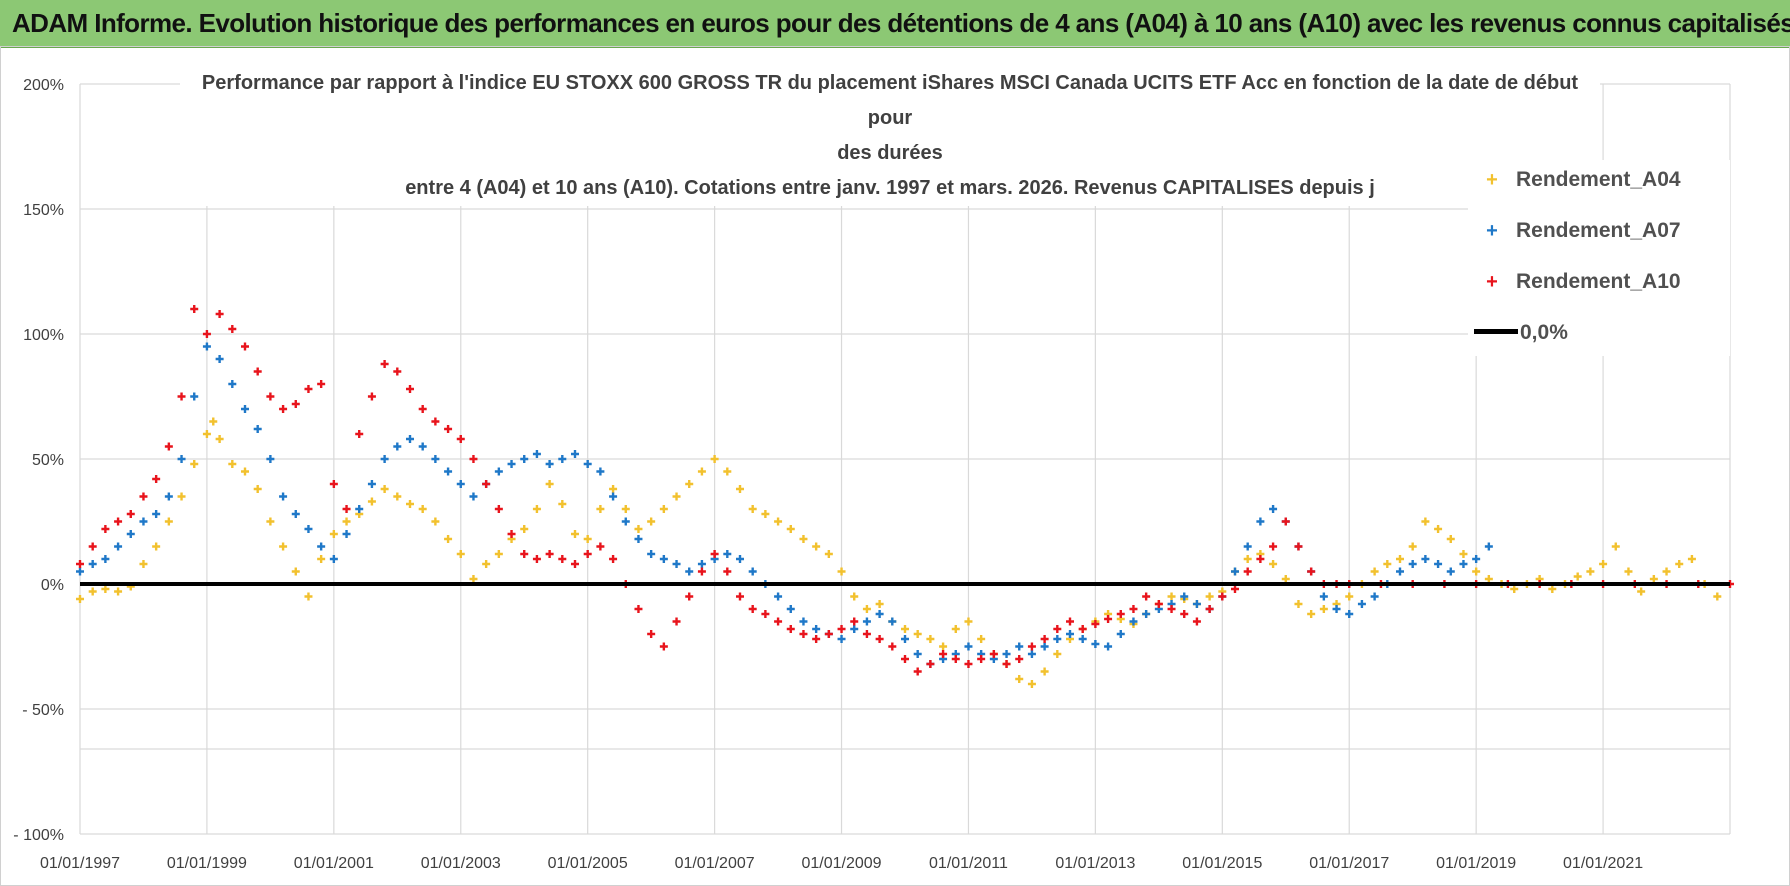  What do you see at coordinates (1544, 332) in the screenshot?
I see `legend-label-zero: 0,0%` at bounding box center [1544, 332].